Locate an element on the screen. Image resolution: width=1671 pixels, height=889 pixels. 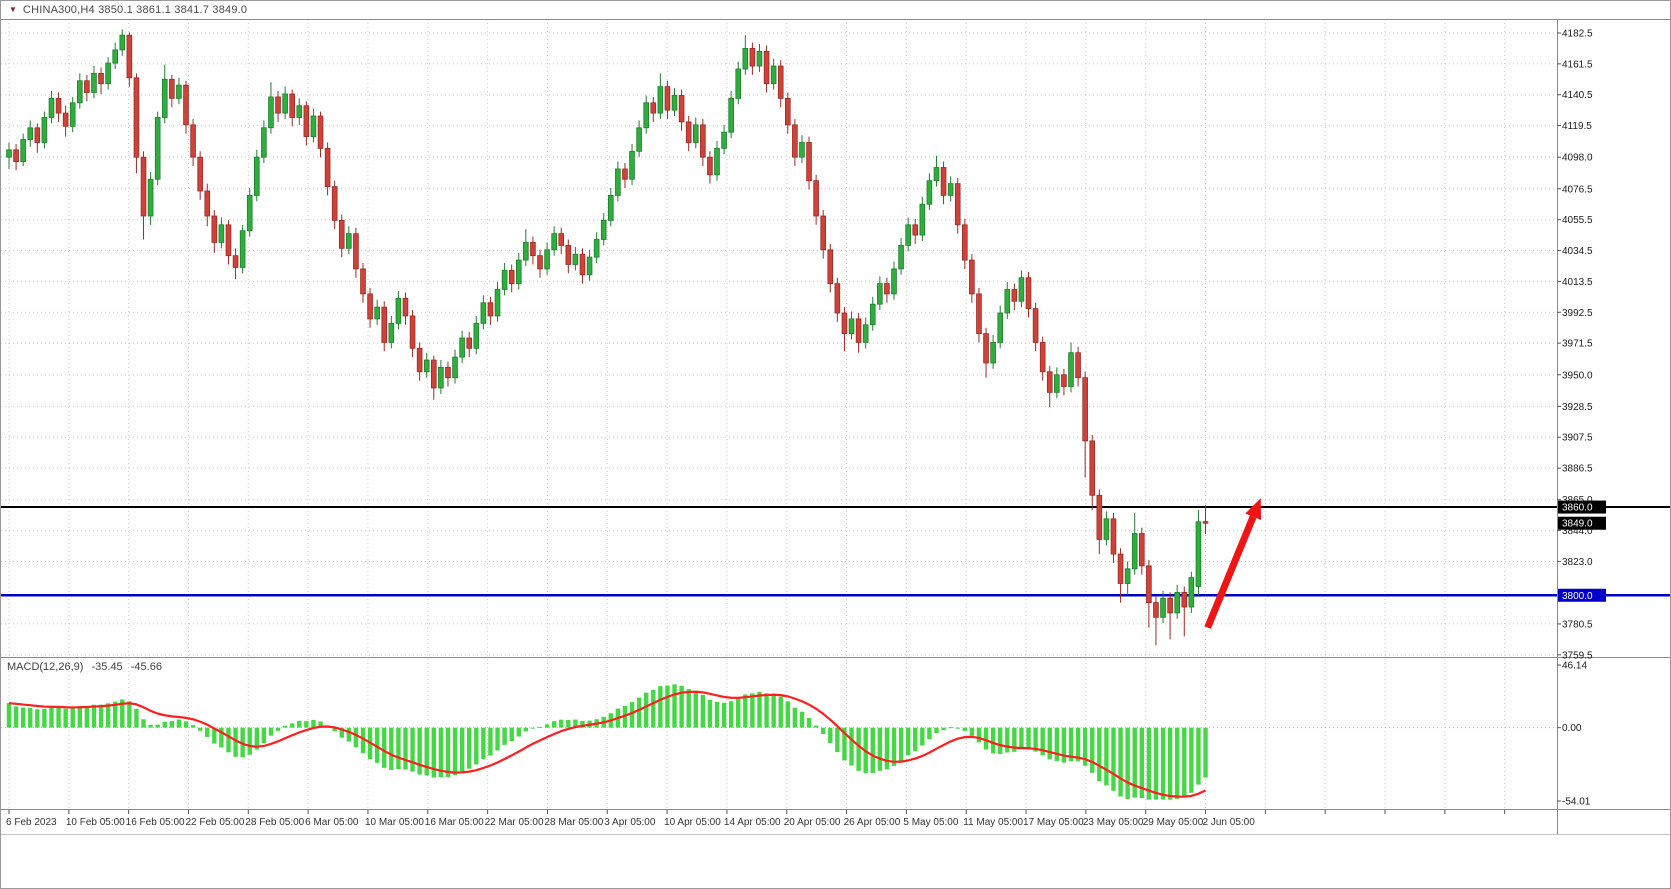
price-tick-label: 3907.5 is located at coordinates (1577, 438).